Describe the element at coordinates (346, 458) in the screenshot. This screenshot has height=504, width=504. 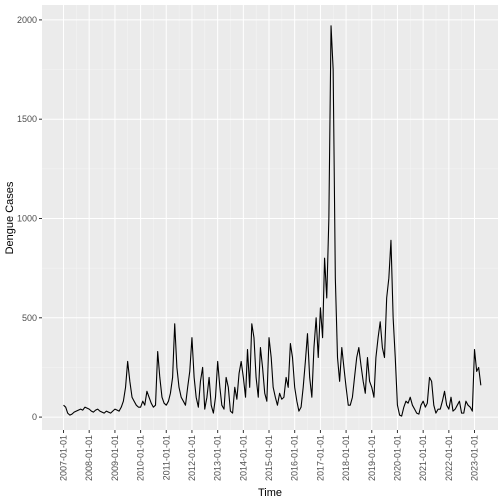
I see `x-tick-label: 2018-01-01` at that location.